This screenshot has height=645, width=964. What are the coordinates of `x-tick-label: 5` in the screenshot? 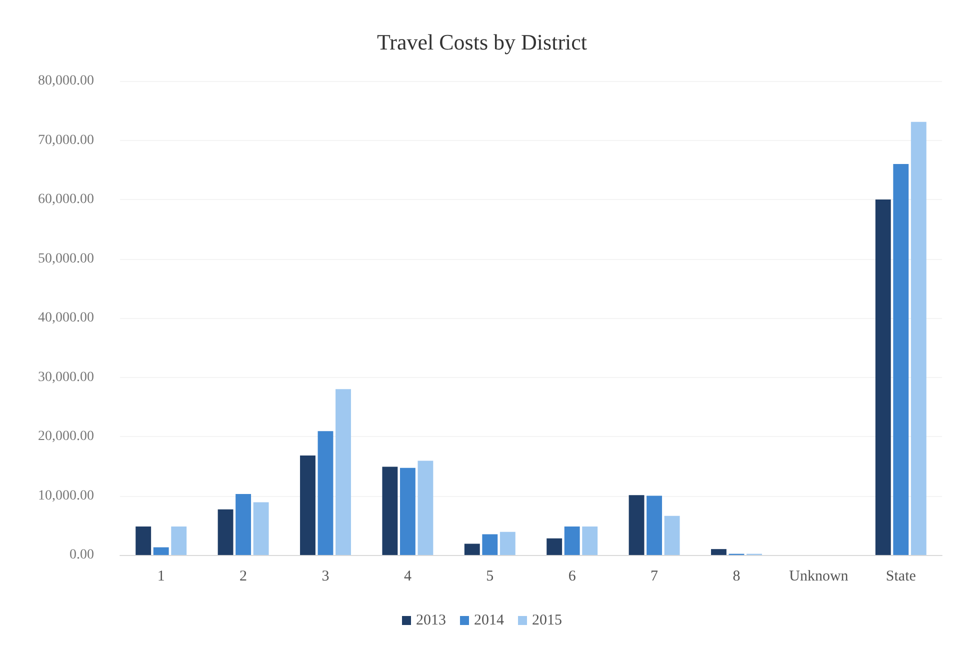 It's located at (490, 576).